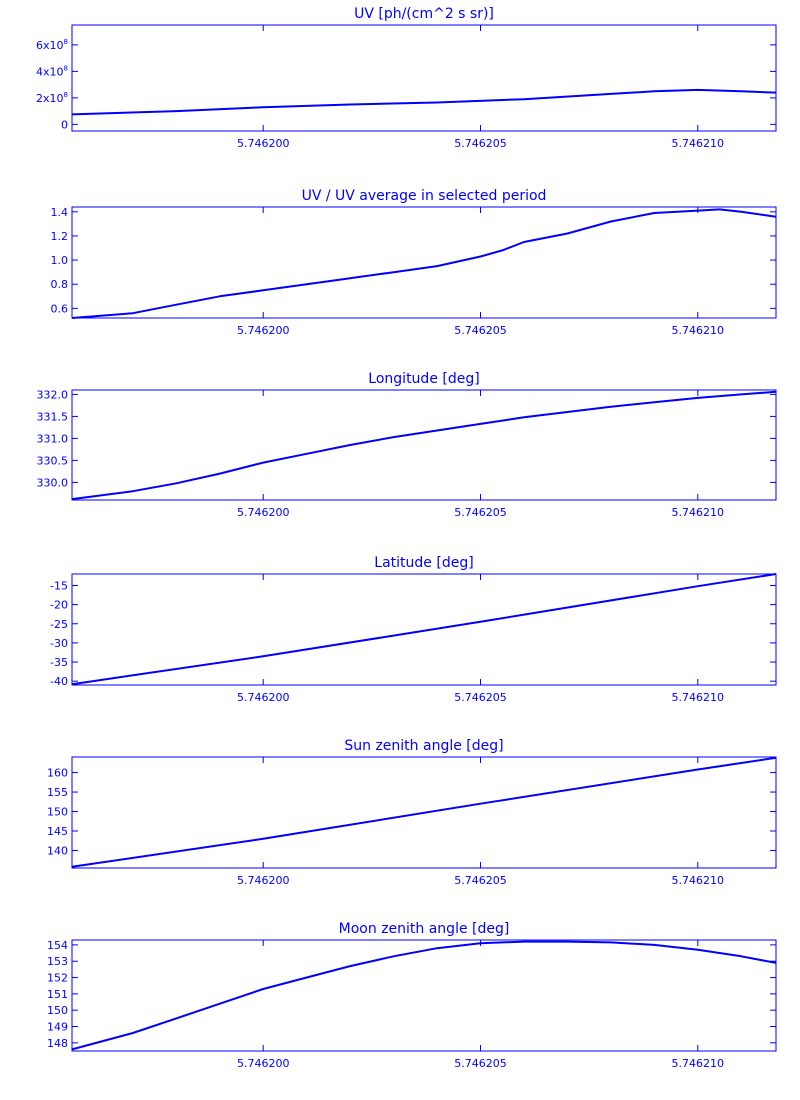 The height and width of the screenshot is (1100, 800). Describe the element at coordinates (60, 284) in the screenshot. I see `y-tick-label: 0.8` at that location.